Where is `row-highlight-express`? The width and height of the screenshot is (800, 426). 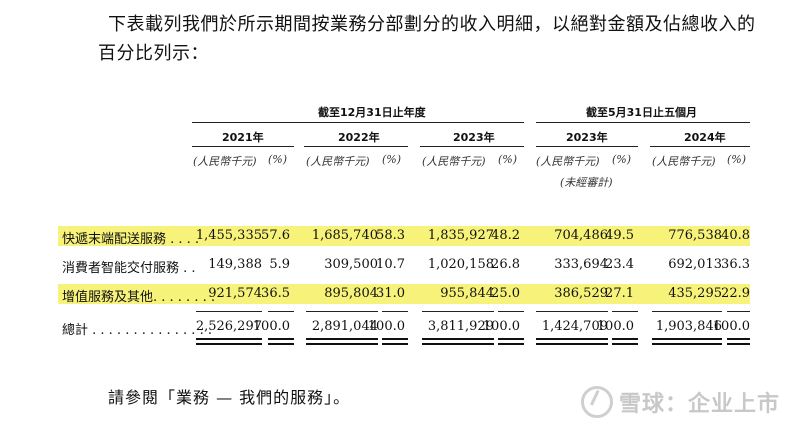 row-highlight-express is located at coordinates (404, 236).